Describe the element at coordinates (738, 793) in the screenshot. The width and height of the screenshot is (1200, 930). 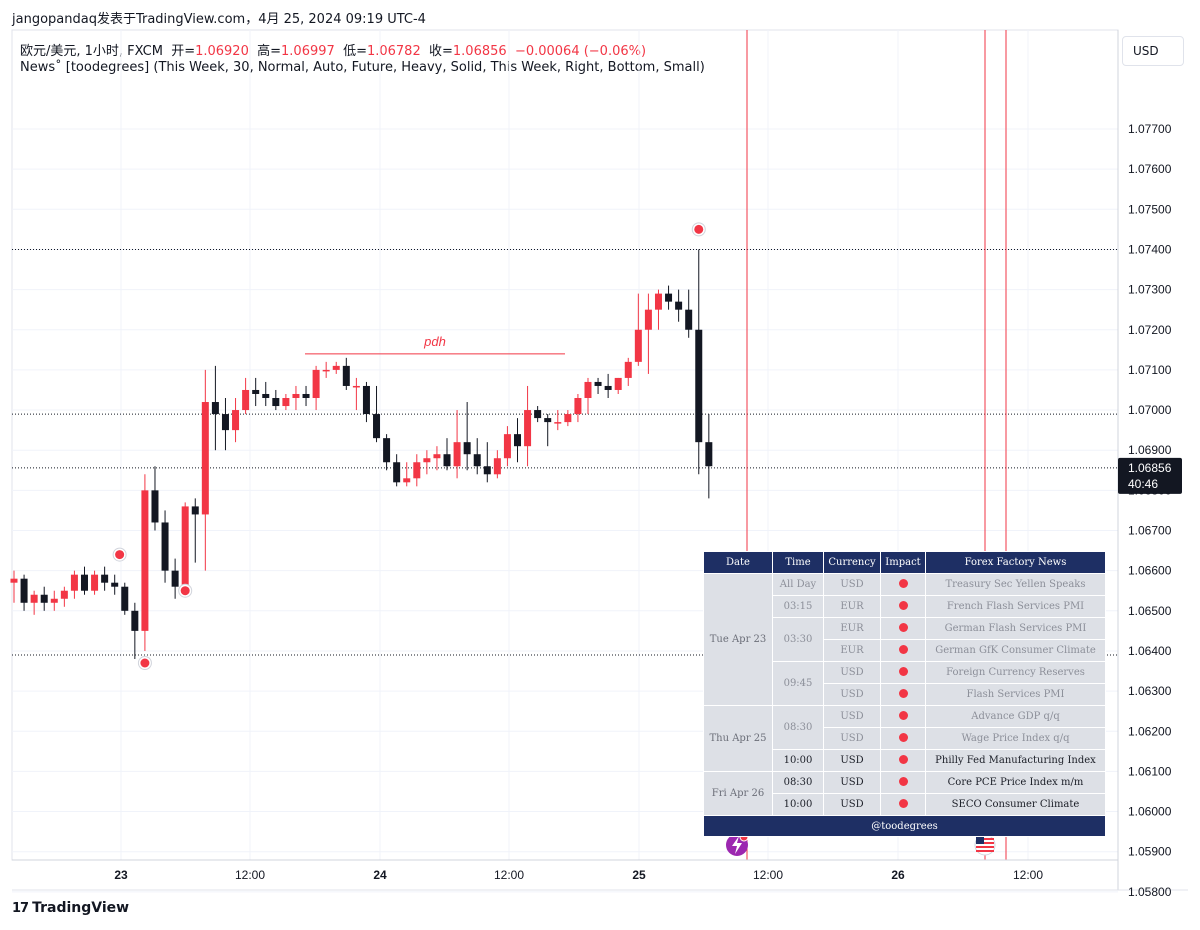
I see `news-date-cell: Fri Apr 26` at that location.